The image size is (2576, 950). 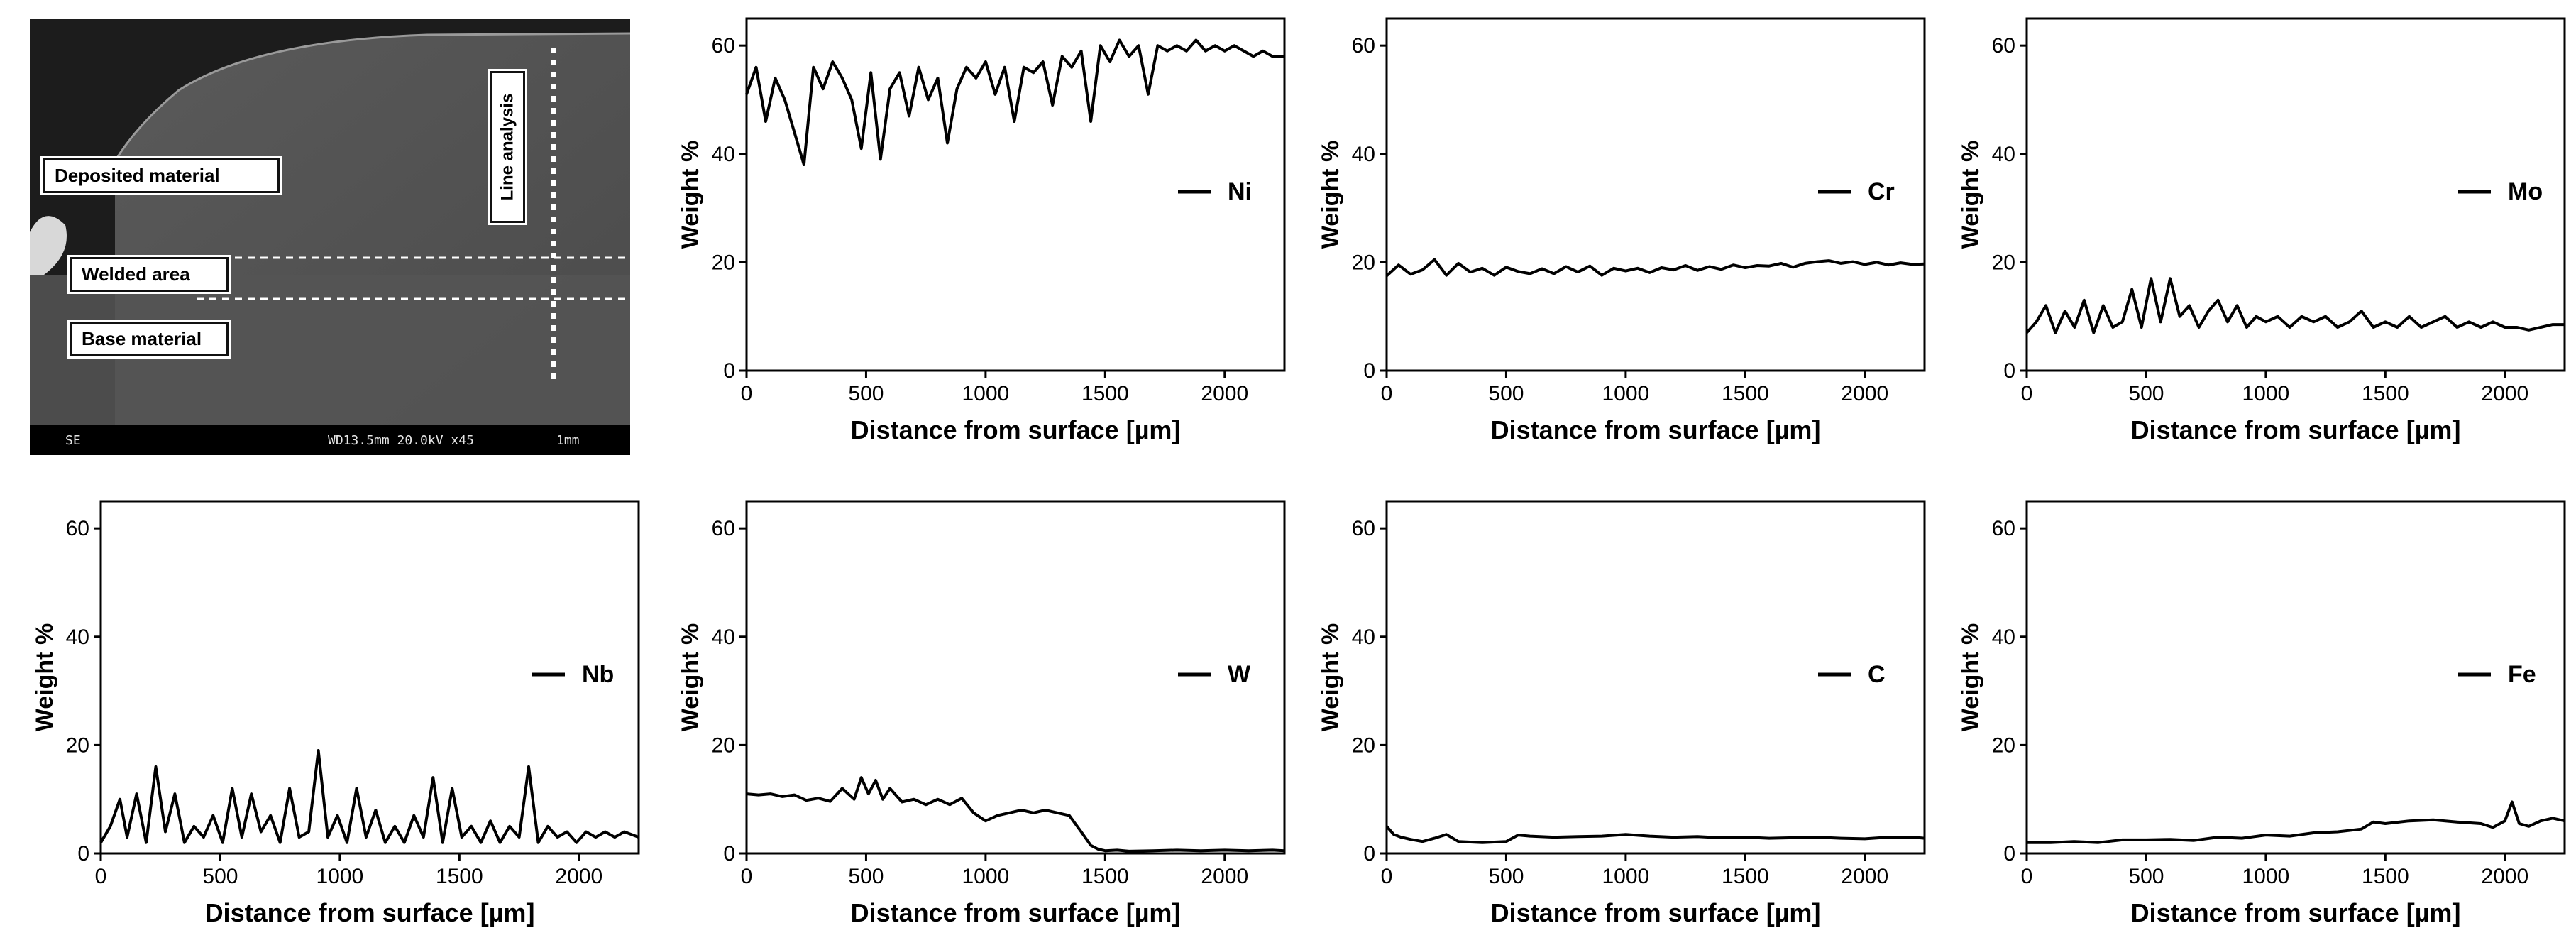 I want to click on series-line-nb, so click(x=369, y=796).